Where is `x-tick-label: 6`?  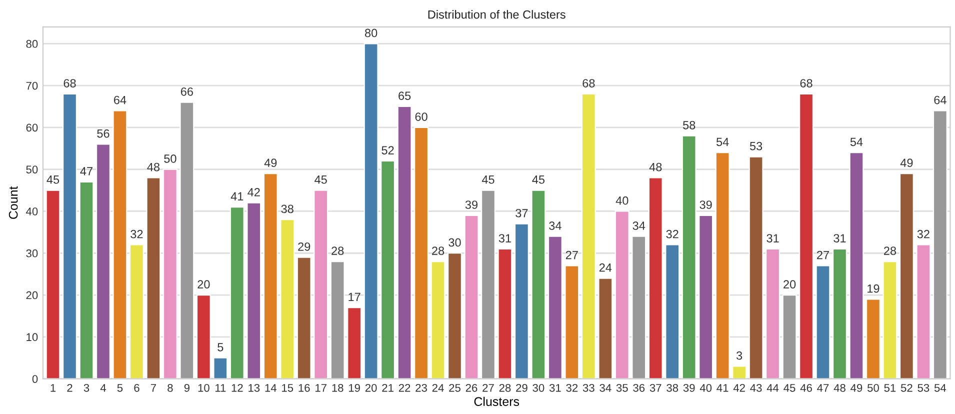 x-tick-label: 6 is located at coordinates (137, 388).